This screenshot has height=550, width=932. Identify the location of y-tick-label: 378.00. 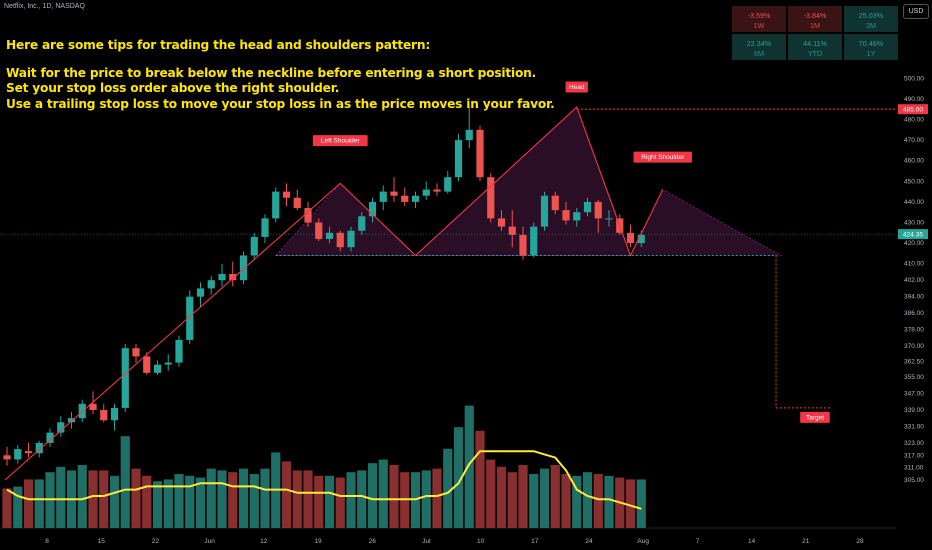
(914, 330).